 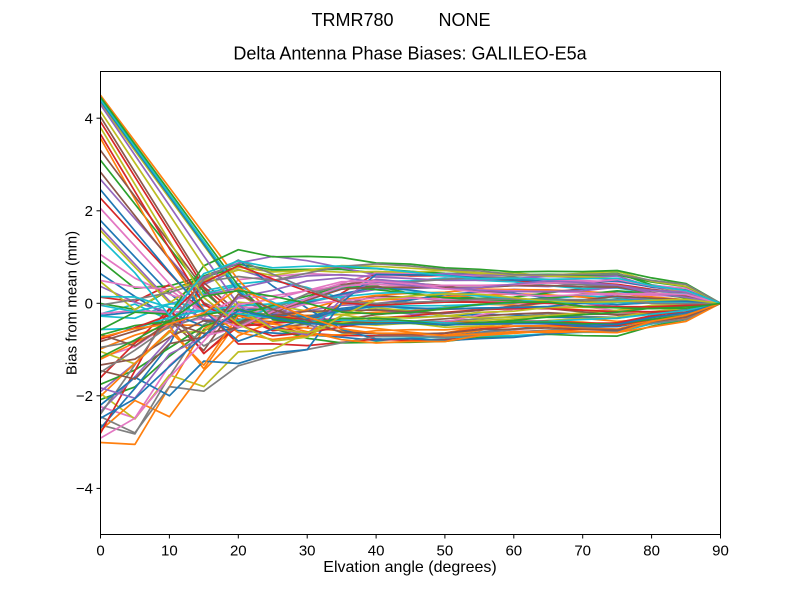 What do you see at coordinates (169, 550) in the screenshot?
I see `svg-text: 10` at bounding box center [169, 550].